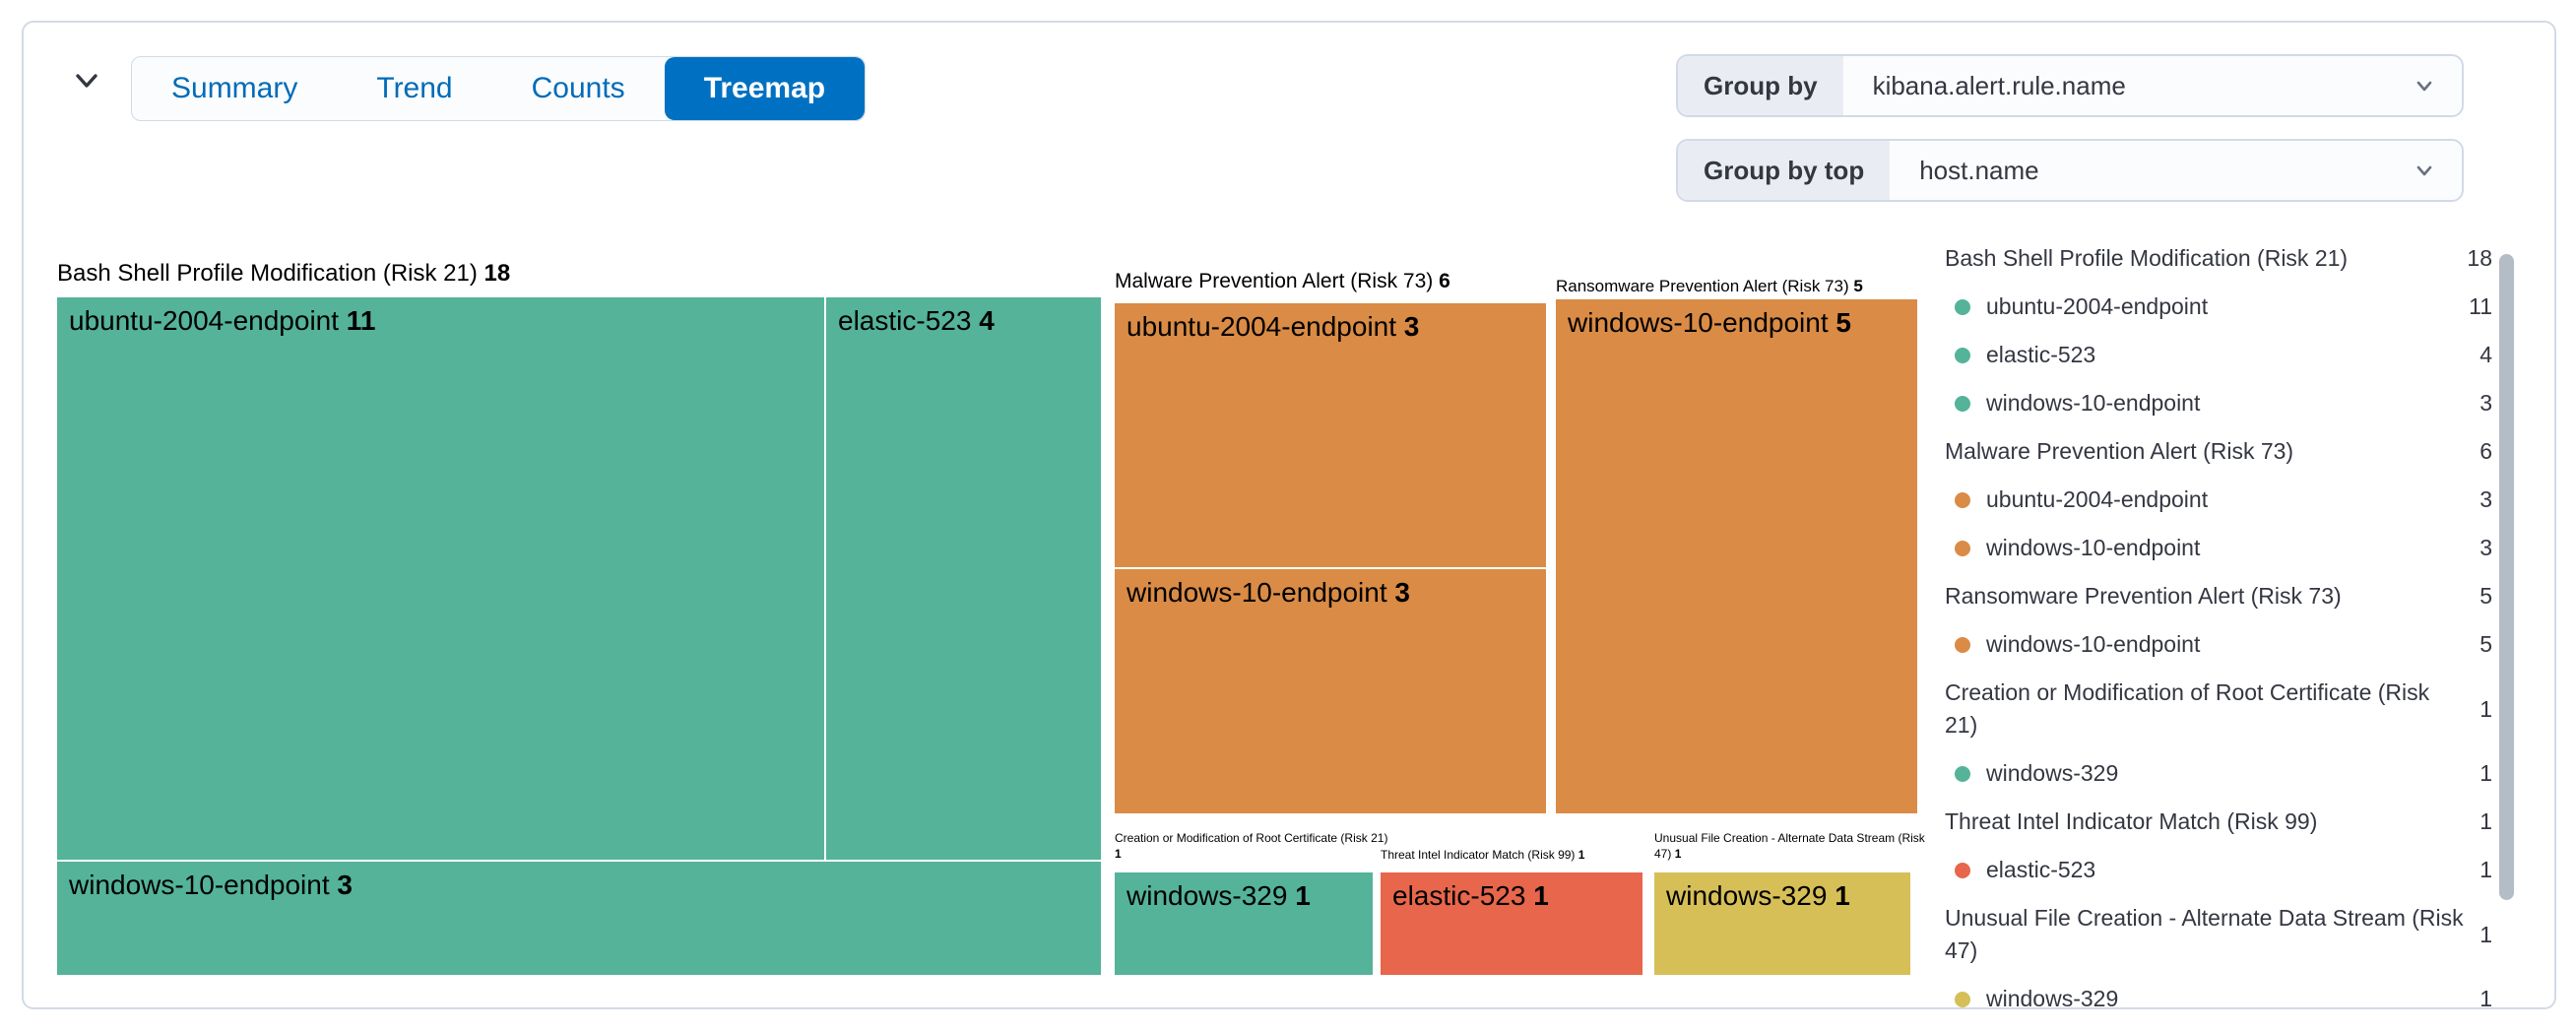  What do you see at coordinates (2143, 596) in the screenshot?
I see `legend-label: Ransomware Prevention Alert (Risk 73)` at bounding box center [2143, 596].